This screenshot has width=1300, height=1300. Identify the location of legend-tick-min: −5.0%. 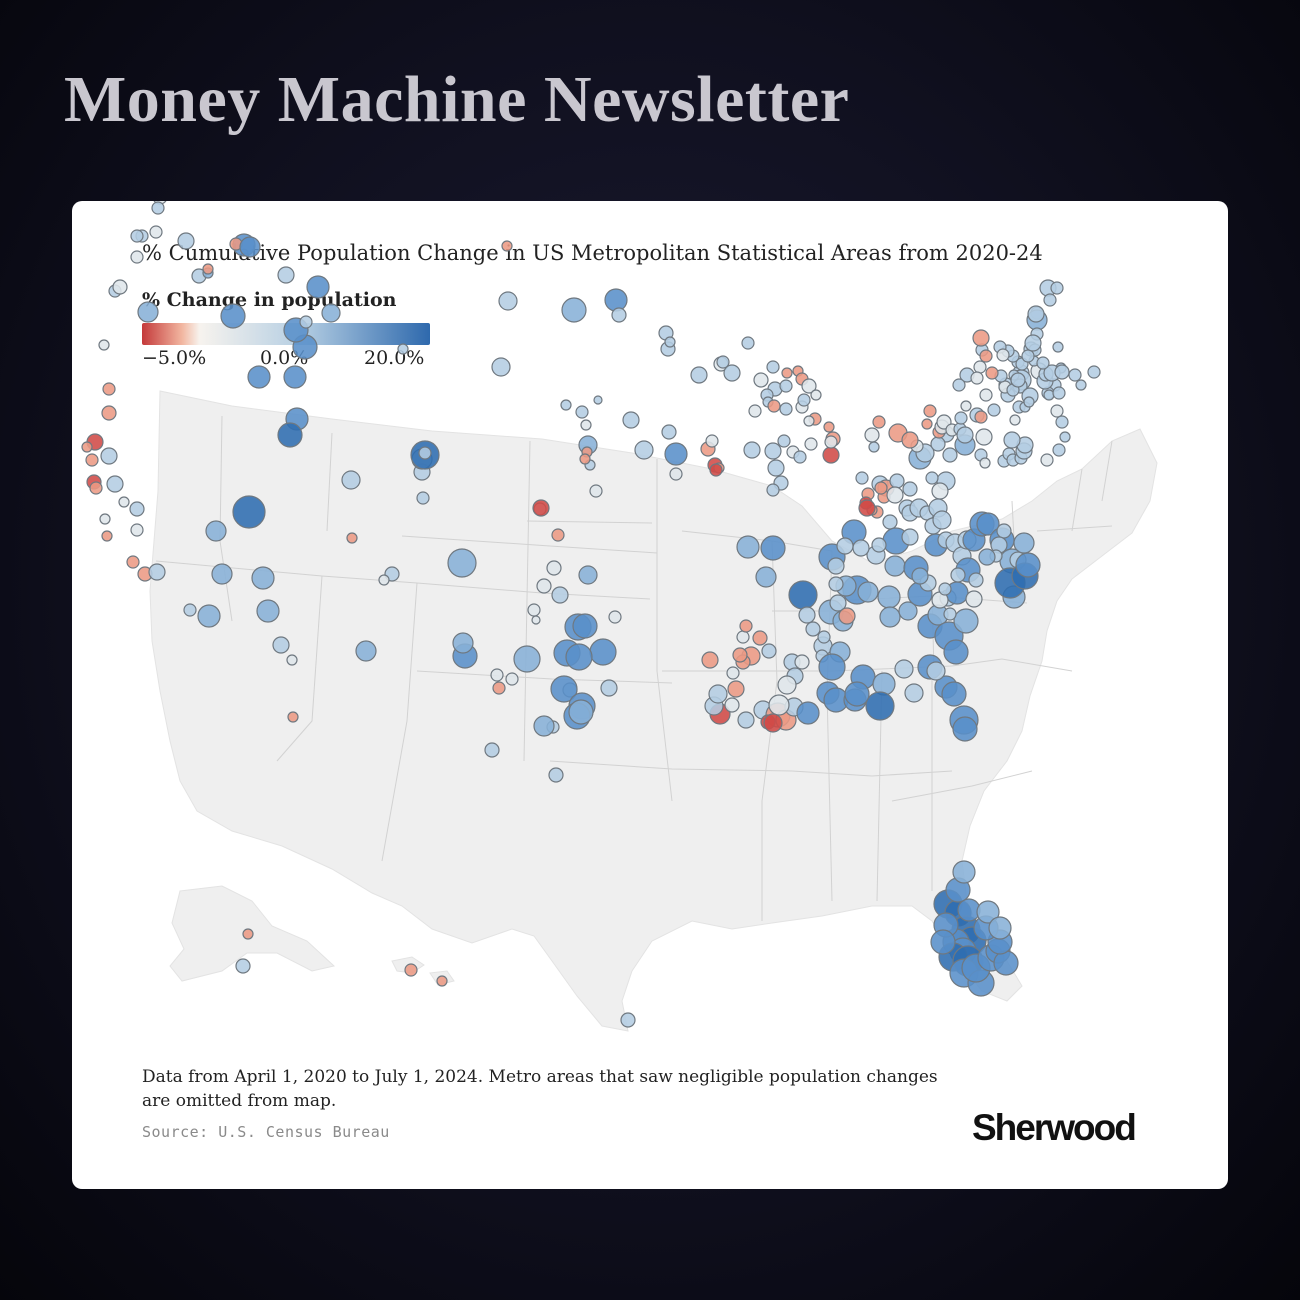
(174, 358).